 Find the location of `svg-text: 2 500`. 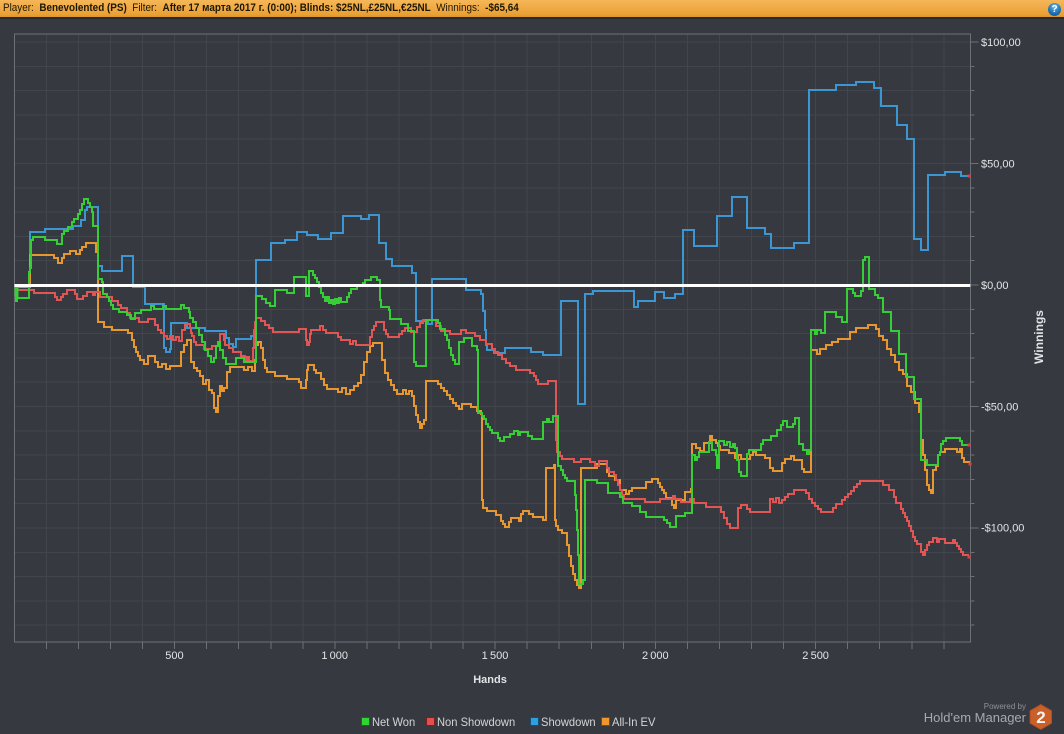

svg-text: 2 500 is located at coordinates (815, 656).